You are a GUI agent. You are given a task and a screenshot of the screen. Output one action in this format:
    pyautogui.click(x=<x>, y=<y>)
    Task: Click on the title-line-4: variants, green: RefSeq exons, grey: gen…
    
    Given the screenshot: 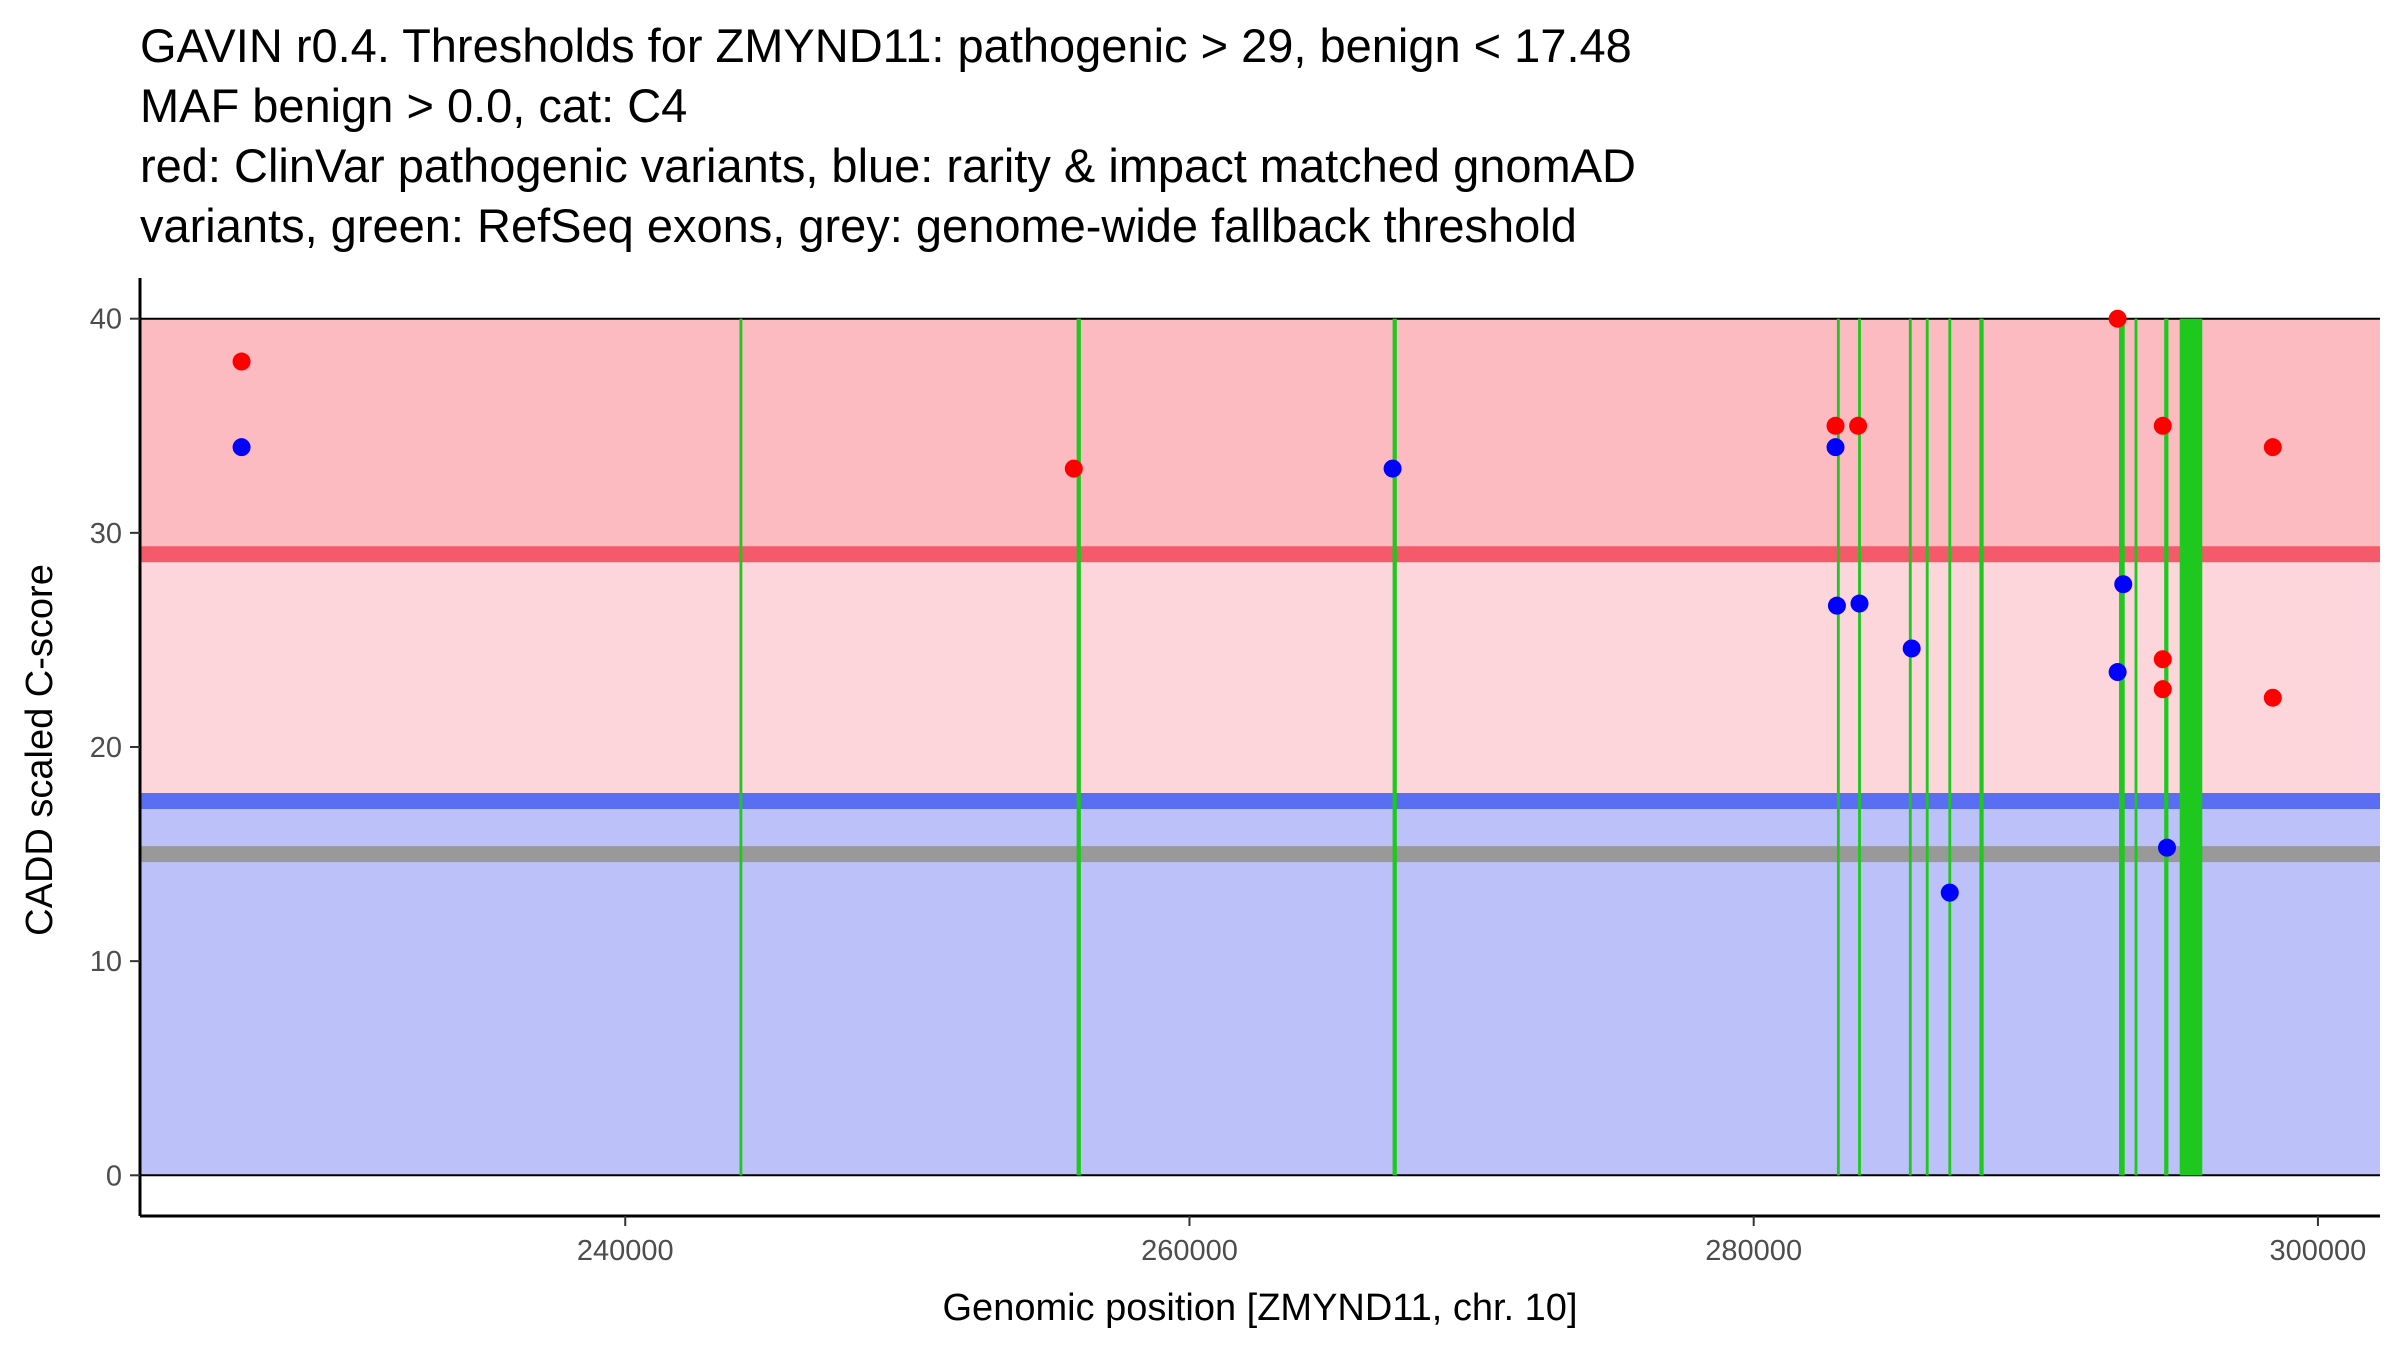 What is the action you would take?
    pyautogui.click(x=858, y=225)
    